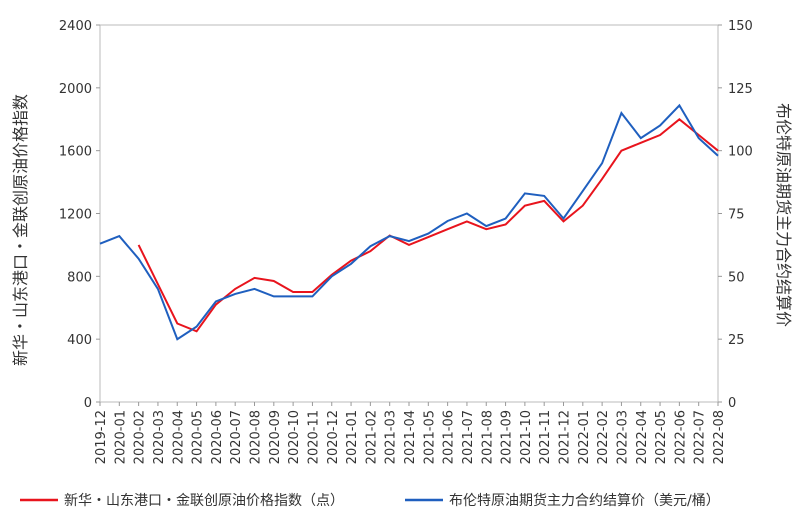  What do you see at coordinates (468, 437) in the screenshot?
I see `x-tick-label: 2021-07` at bounding box center [468, 437].